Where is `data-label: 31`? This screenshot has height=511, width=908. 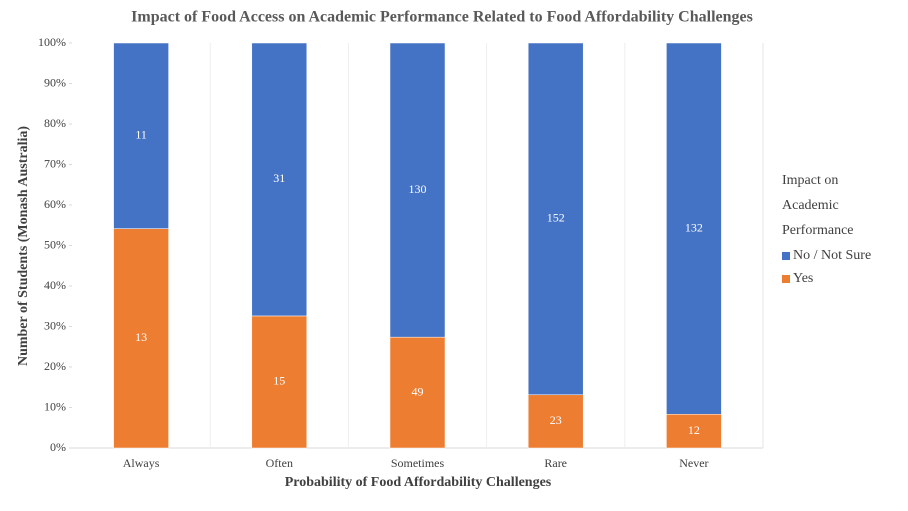
data-label: 31 is located at coordinates (279, 178).